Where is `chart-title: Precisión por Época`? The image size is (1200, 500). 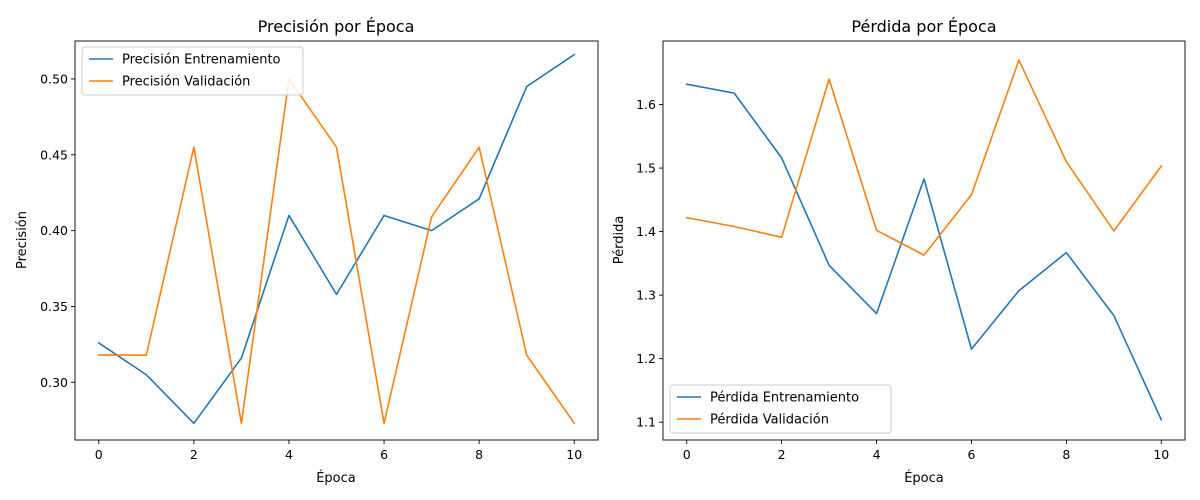 chart-title: Precisión por Época is located at coordinates (336, 26).